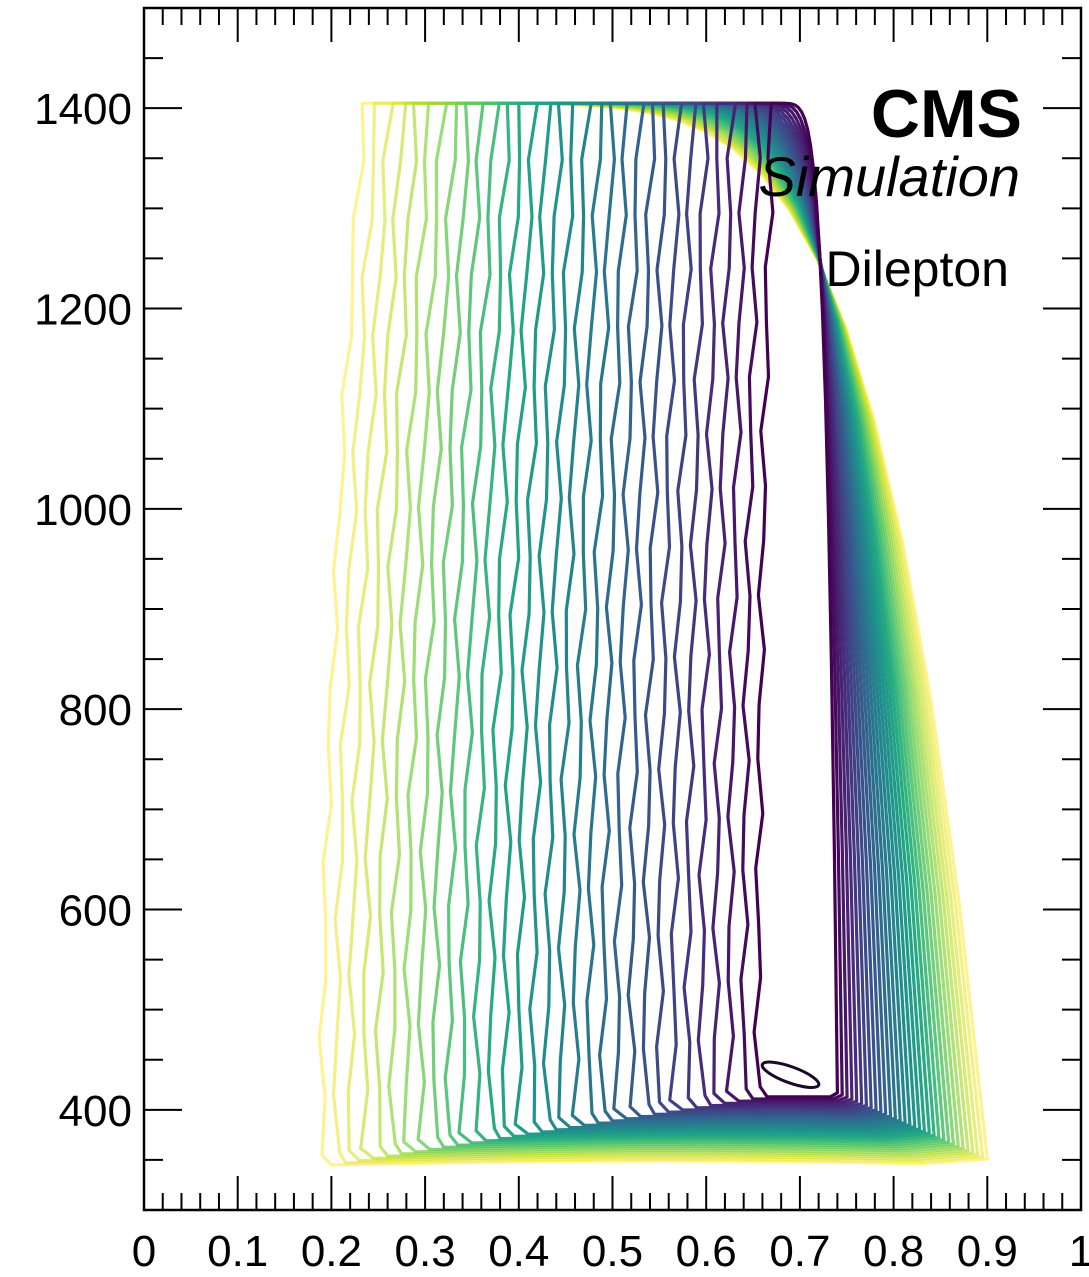  I want to click on x-tick-label: 0.6, so click(706, 1251).